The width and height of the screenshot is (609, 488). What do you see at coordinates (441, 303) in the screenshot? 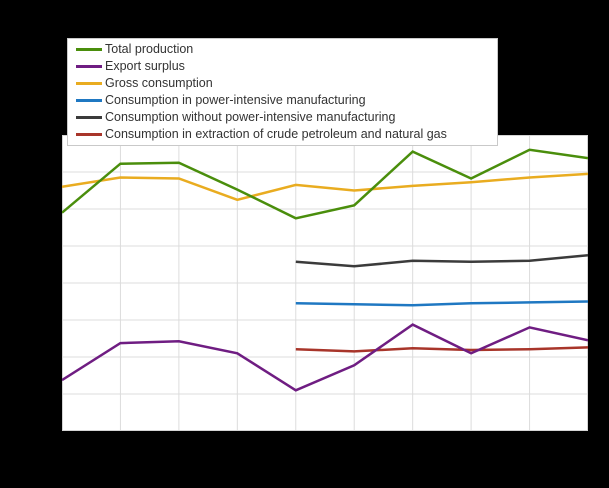
I see `series-line-consumption-in-power-intensive-manufacturing` at bounding box center [441, 303].